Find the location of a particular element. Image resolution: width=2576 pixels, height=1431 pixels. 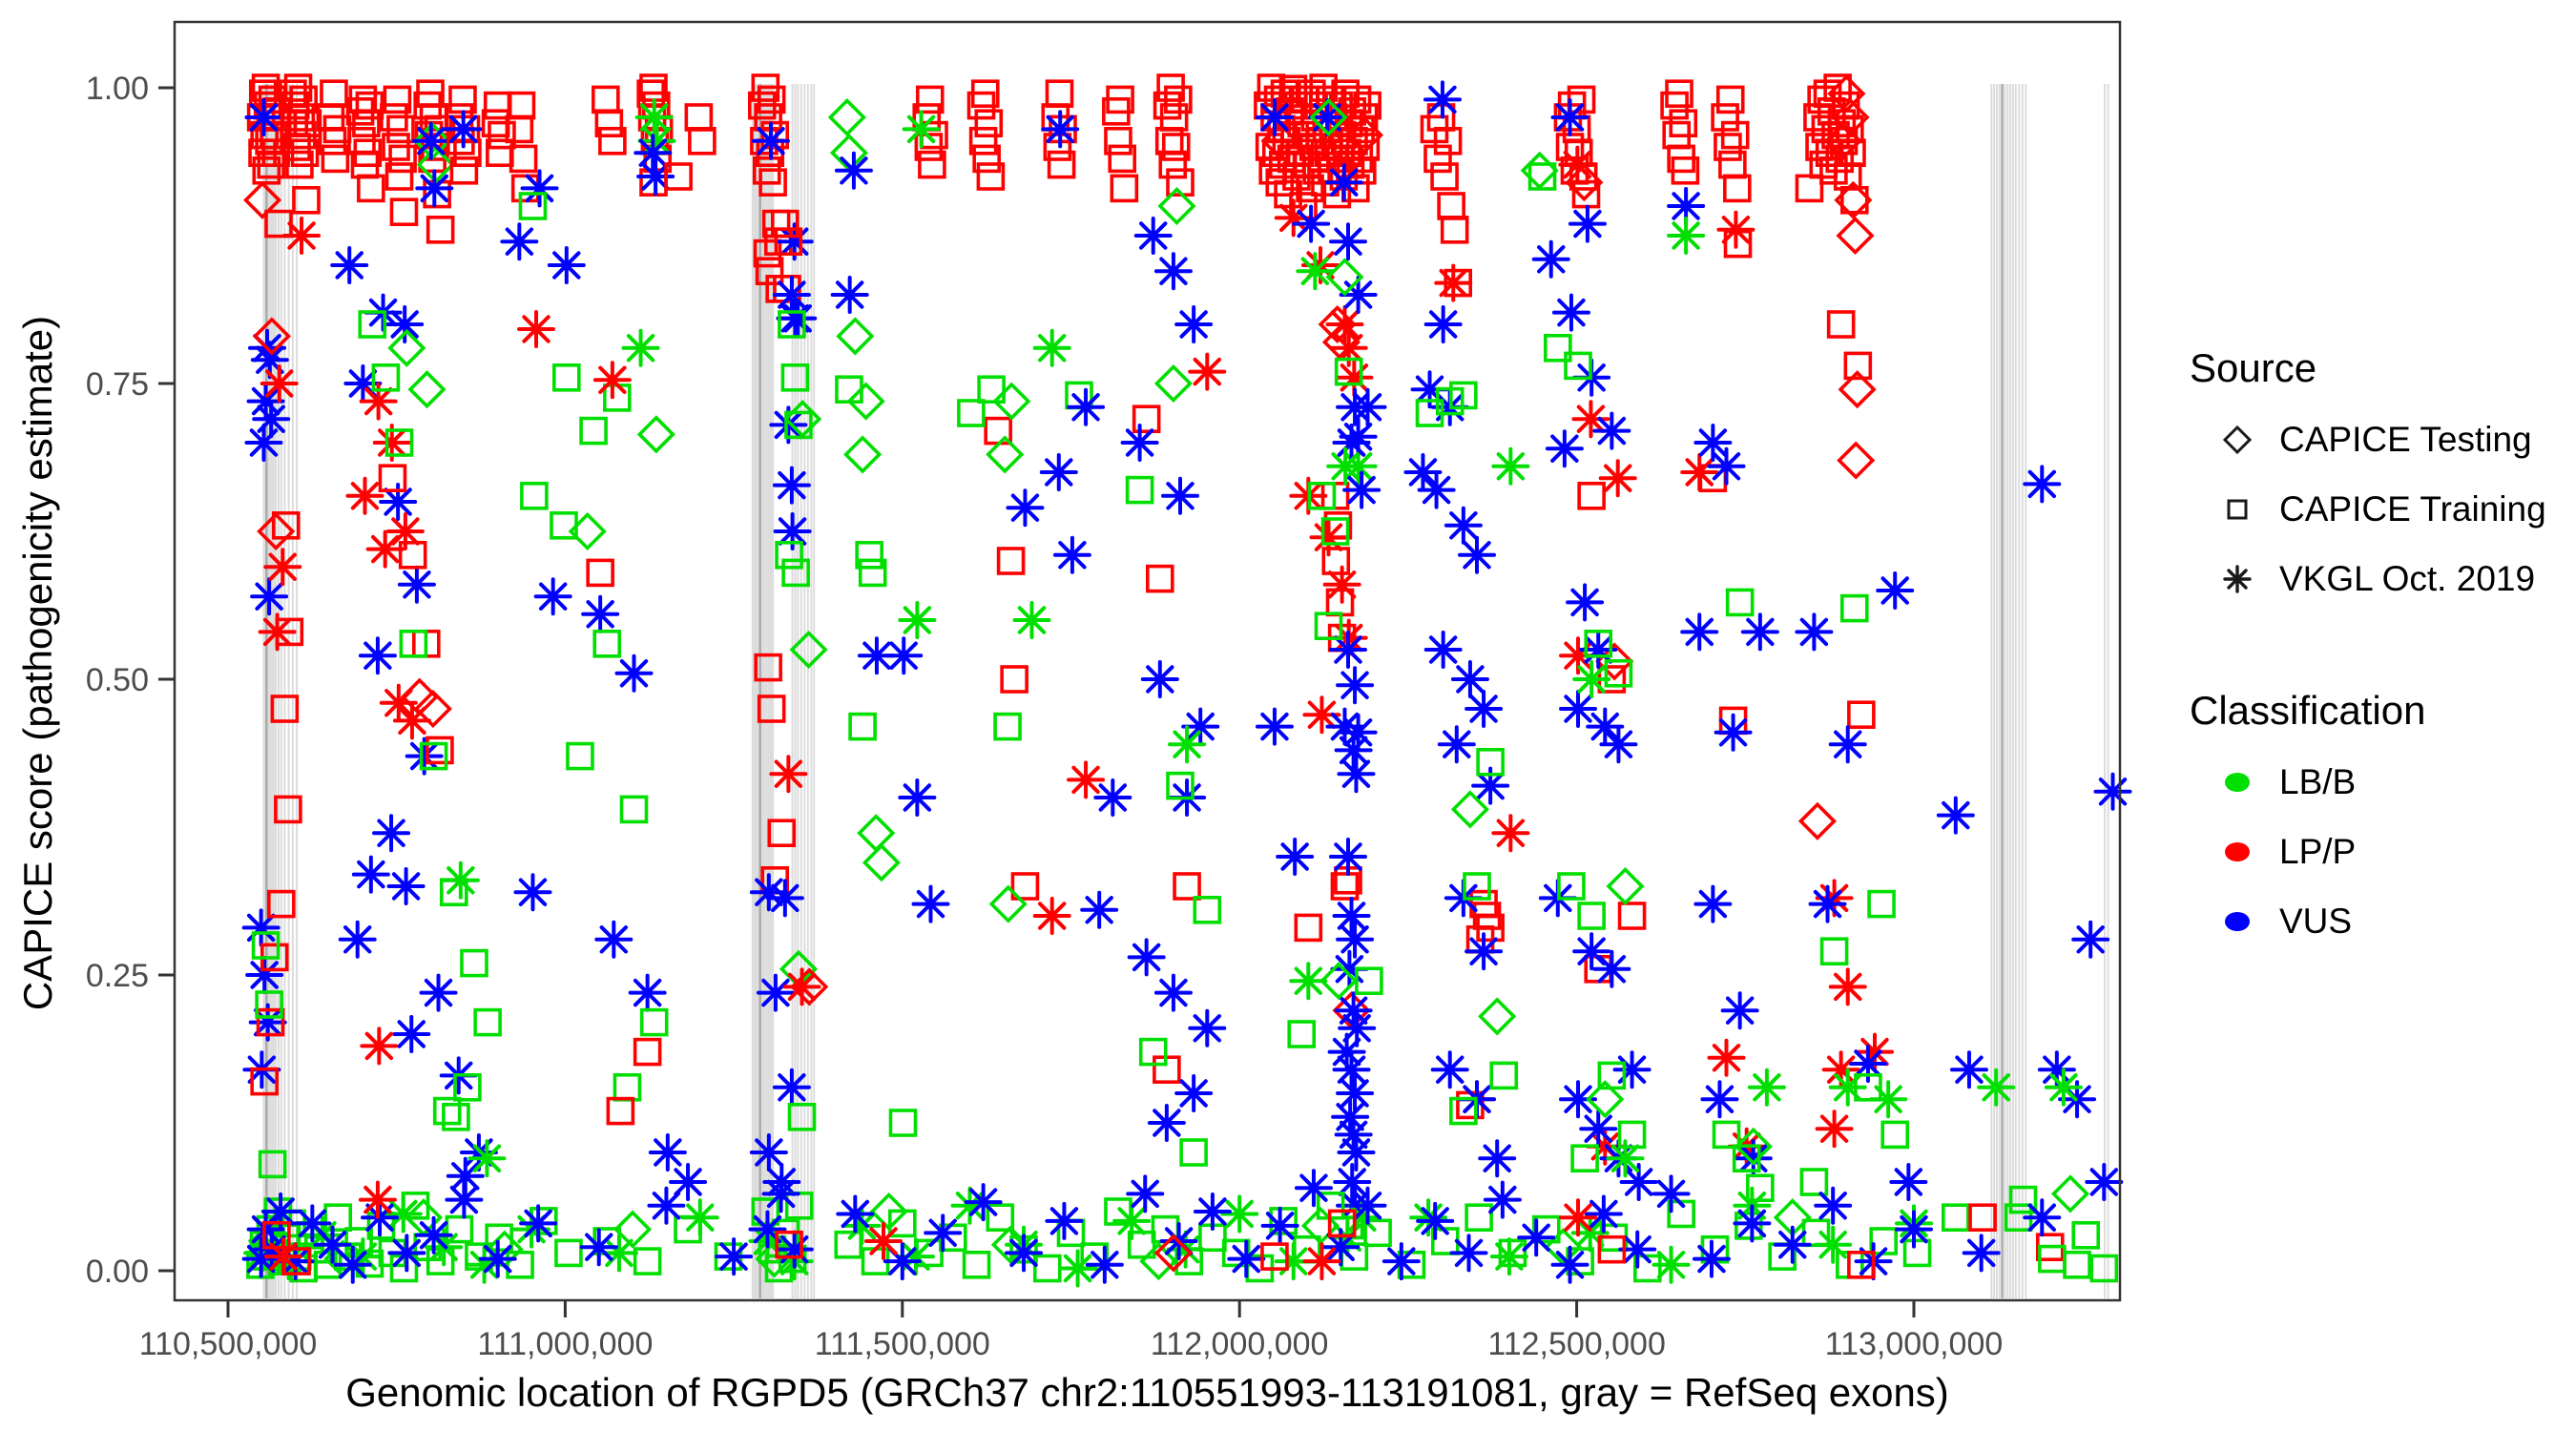

x-tick-label: 113,000,000 is located at coordinates (1914, 1344).